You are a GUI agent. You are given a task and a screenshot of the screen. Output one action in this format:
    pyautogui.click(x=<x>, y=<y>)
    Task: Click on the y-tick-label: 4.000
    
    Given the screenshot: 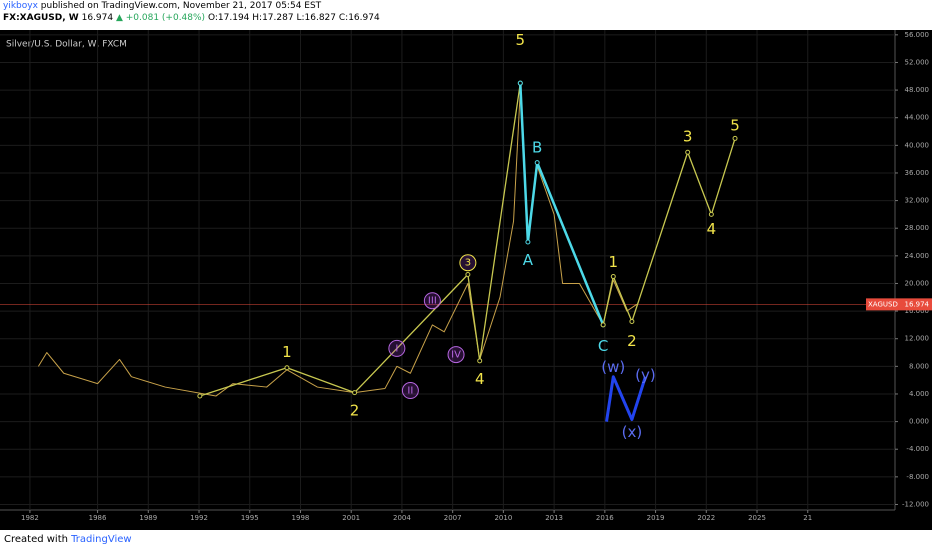 What is the action you would take?
    pyautogui.click(x=919, y=394)
    